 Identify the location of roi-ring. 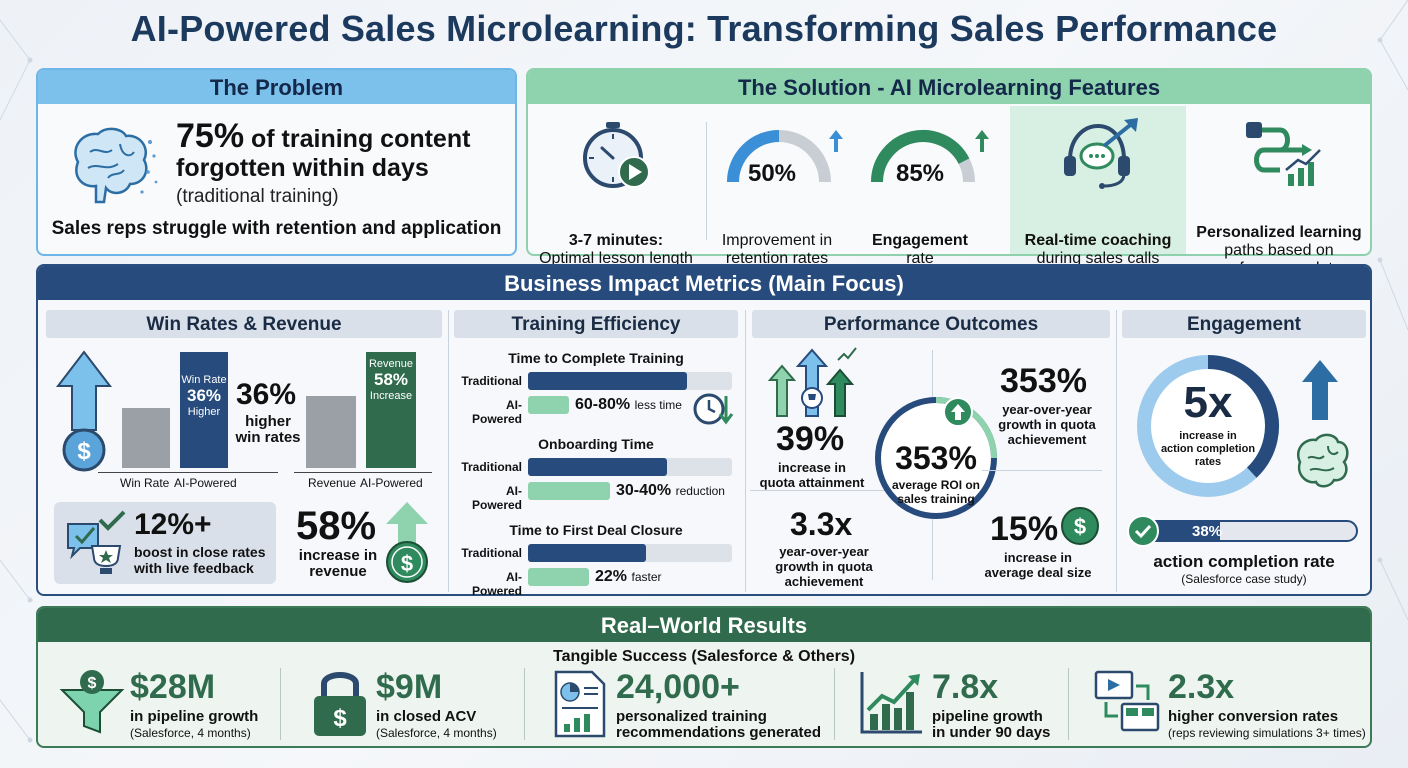
(936, 458).